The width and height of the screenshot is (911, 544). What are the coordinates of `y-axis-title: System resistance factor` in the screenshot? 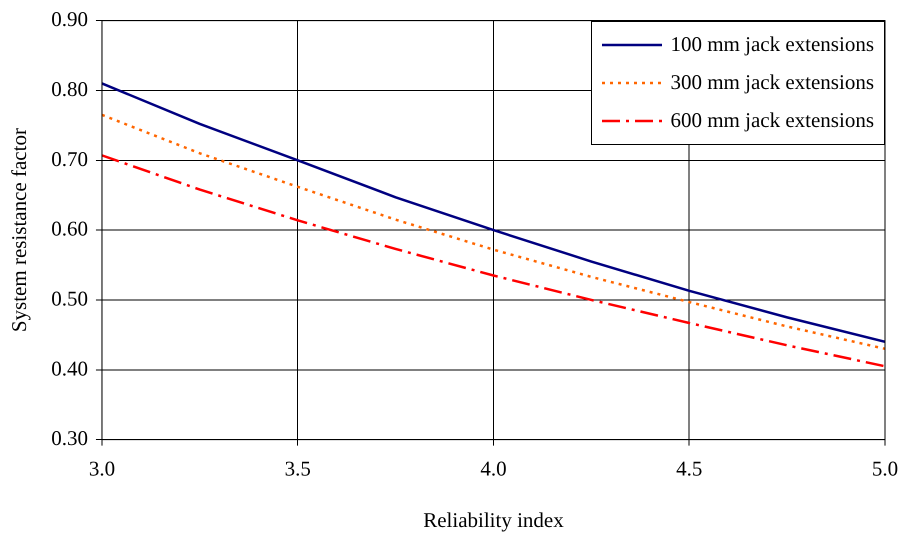 It's located at (19, 230).